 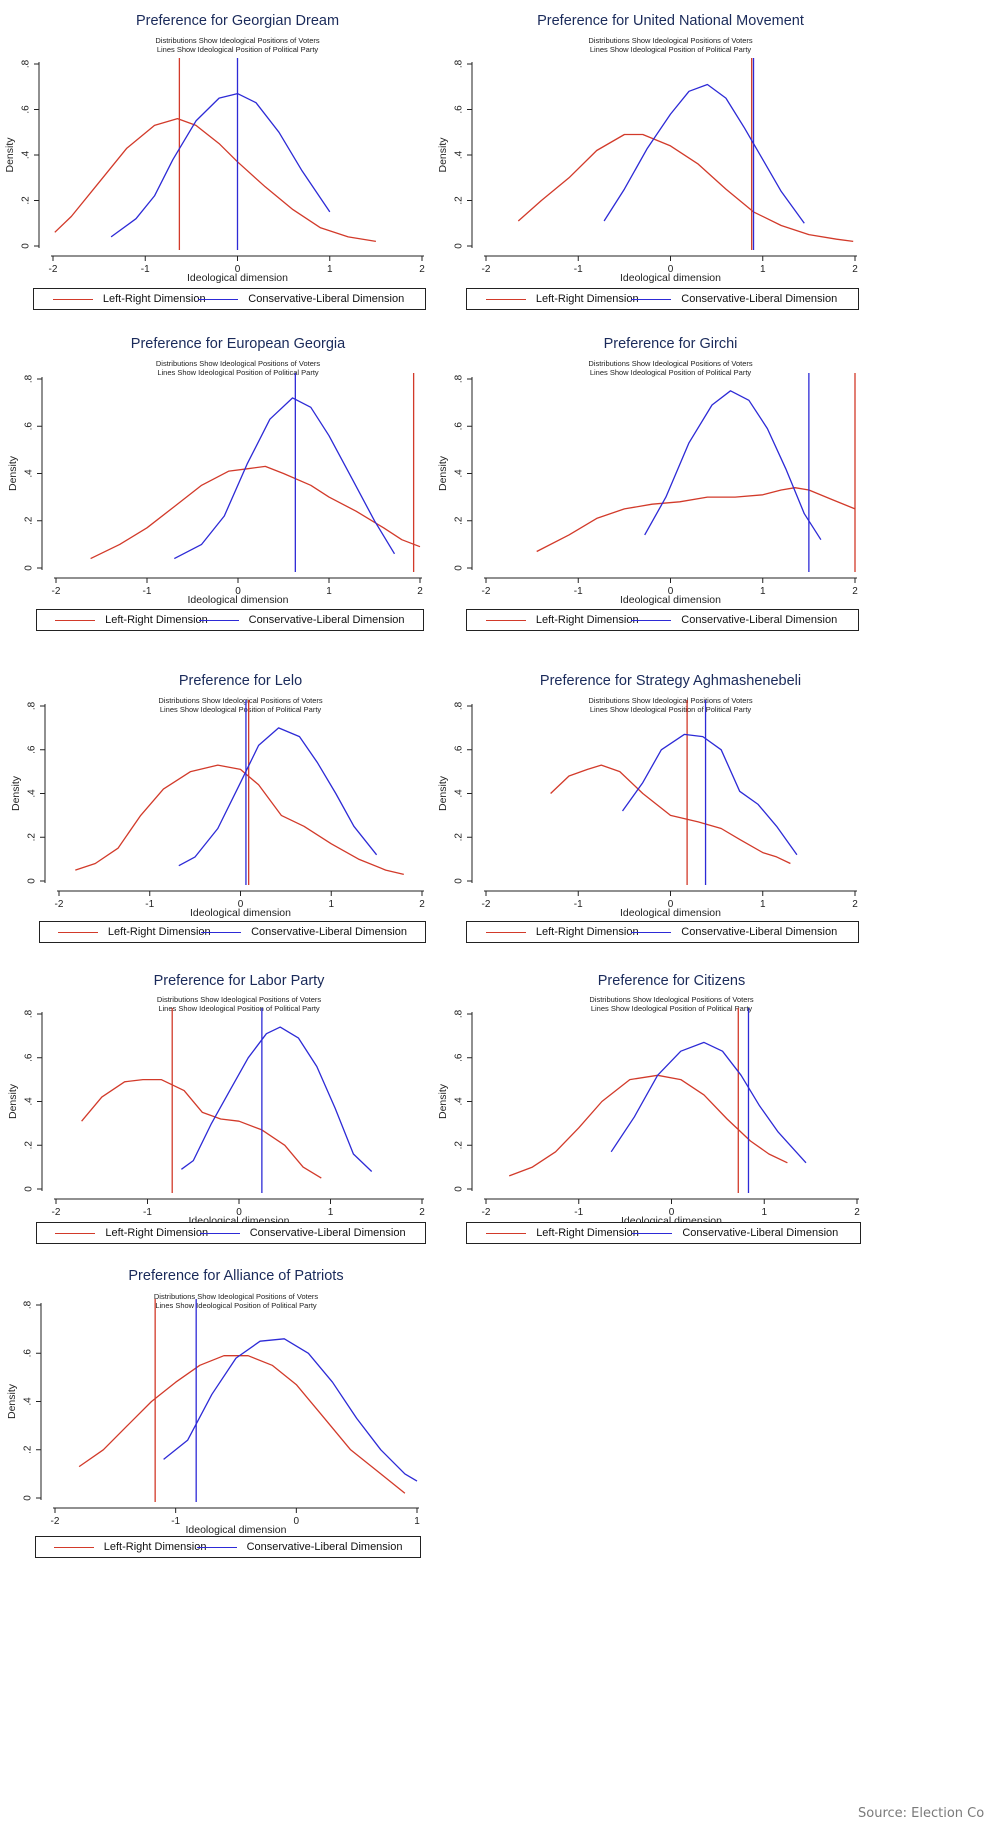 I want to click on chart-title: Preference for Alliance of Patriots, so click(x=235, y=1276).